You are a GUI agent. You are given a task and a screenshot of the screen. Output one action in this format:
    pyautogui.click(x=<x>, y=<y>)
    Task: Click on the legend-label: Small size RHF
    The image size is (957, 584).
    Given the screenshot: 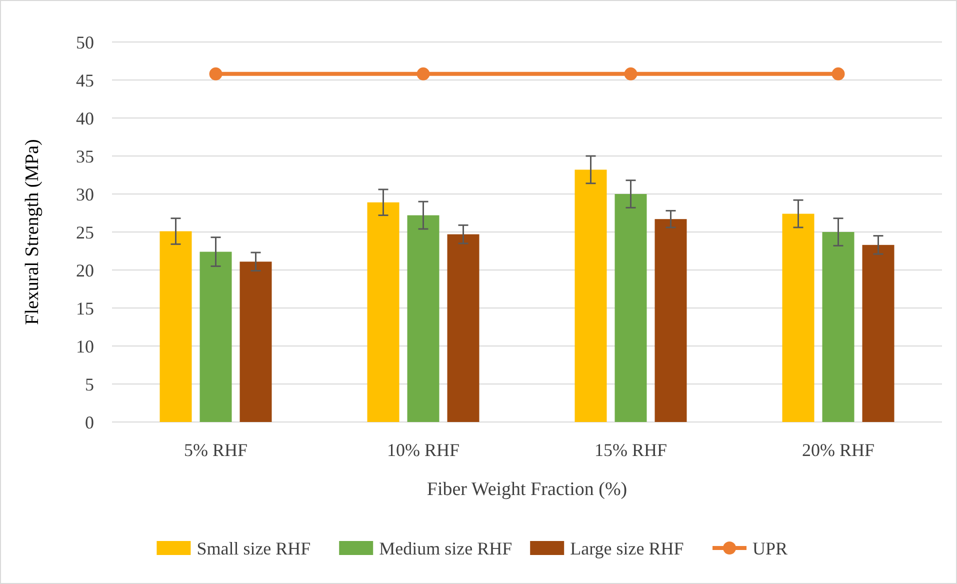 What is the action you would take?
    pyautogui.click(x=253, y=548)
    